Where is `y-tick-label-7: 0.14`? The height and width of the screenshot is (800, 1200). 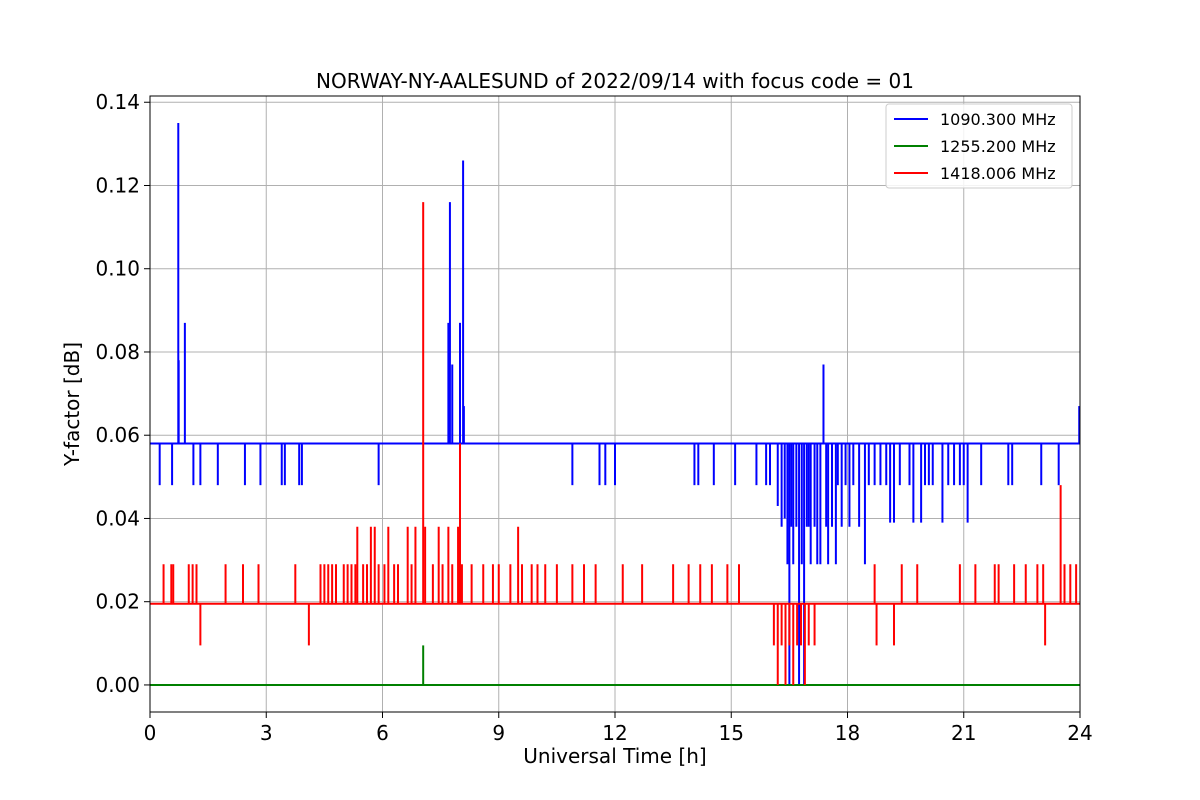
y-tick-label-7: 0.14 is located at coordinates (117, 102).